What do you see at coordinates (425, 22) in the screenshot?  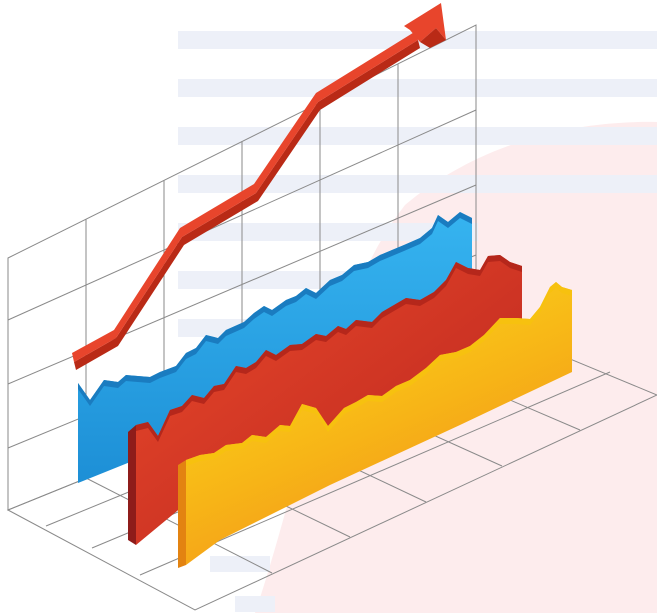 I see `trend-arrow-head` at bounding box center [425, 22].